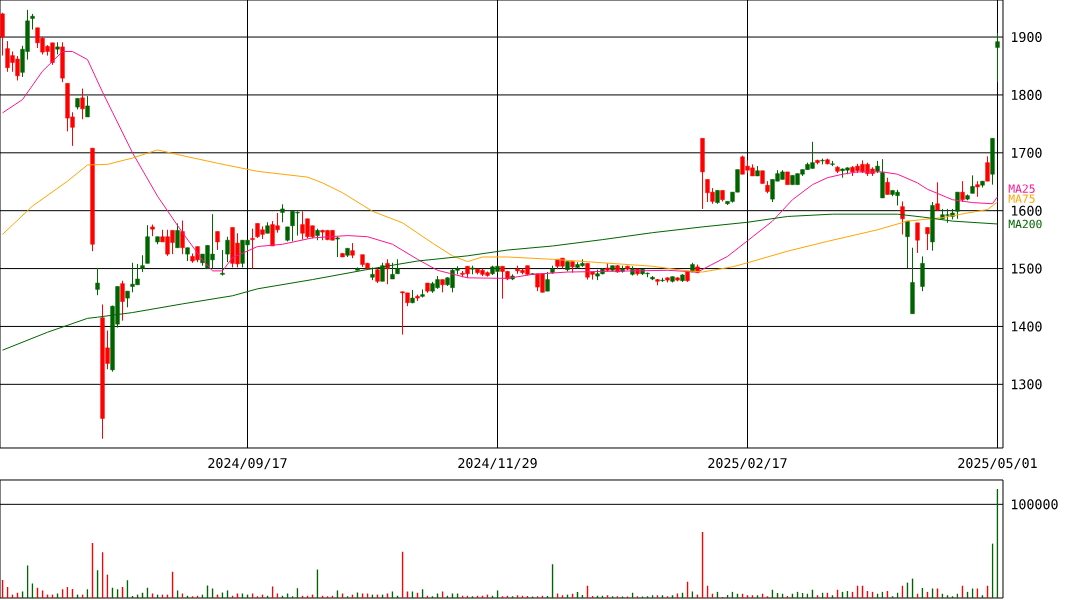 This screenshot has width=1065, height=600. Describe the element at coordinates (1026, 326) in the screenshot. I see `y-tick-label: 1400` at that location.